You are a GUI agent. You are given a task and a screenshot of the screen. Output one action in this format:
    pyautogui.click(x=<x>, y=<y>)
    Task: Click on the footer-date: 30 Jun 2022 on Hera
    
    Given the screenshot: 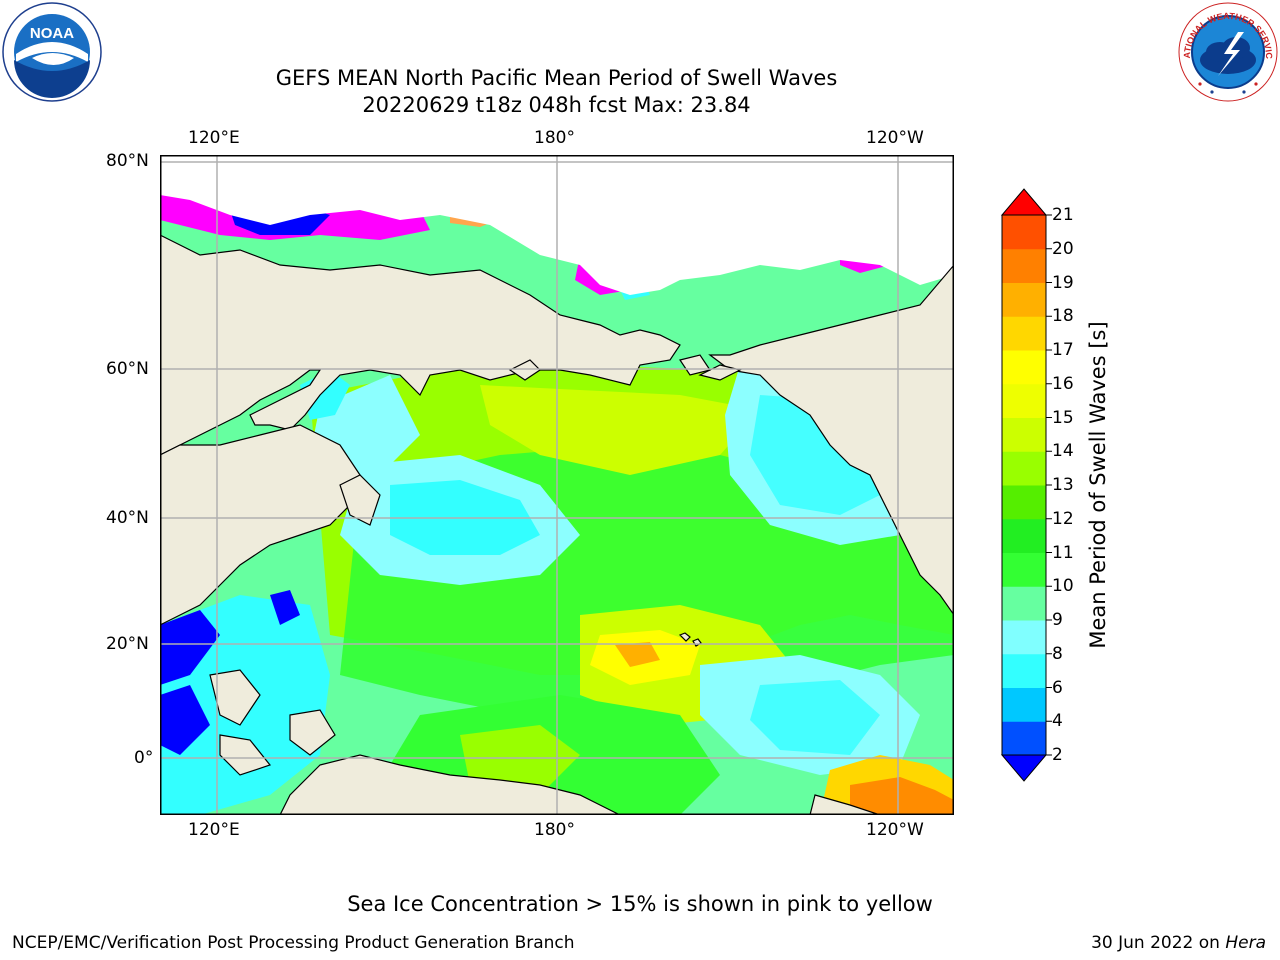 What is the action you would take?
    pyautogui.click(x=1178, y=943)
    